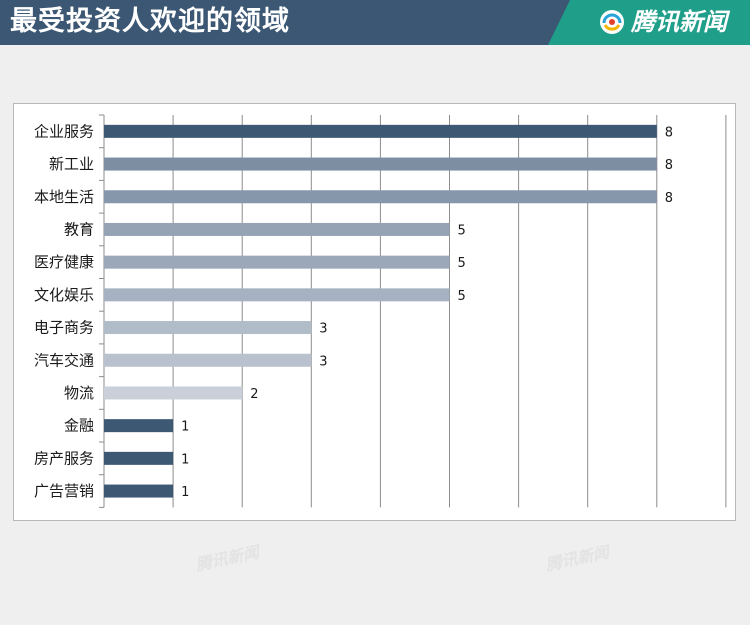 Image resolution: width=750 pixels, height=625 pixels. What do you see at coordinates (79, 393) in the screenshot?
I see `category-label: 物流` at bounding box center [79, 393].